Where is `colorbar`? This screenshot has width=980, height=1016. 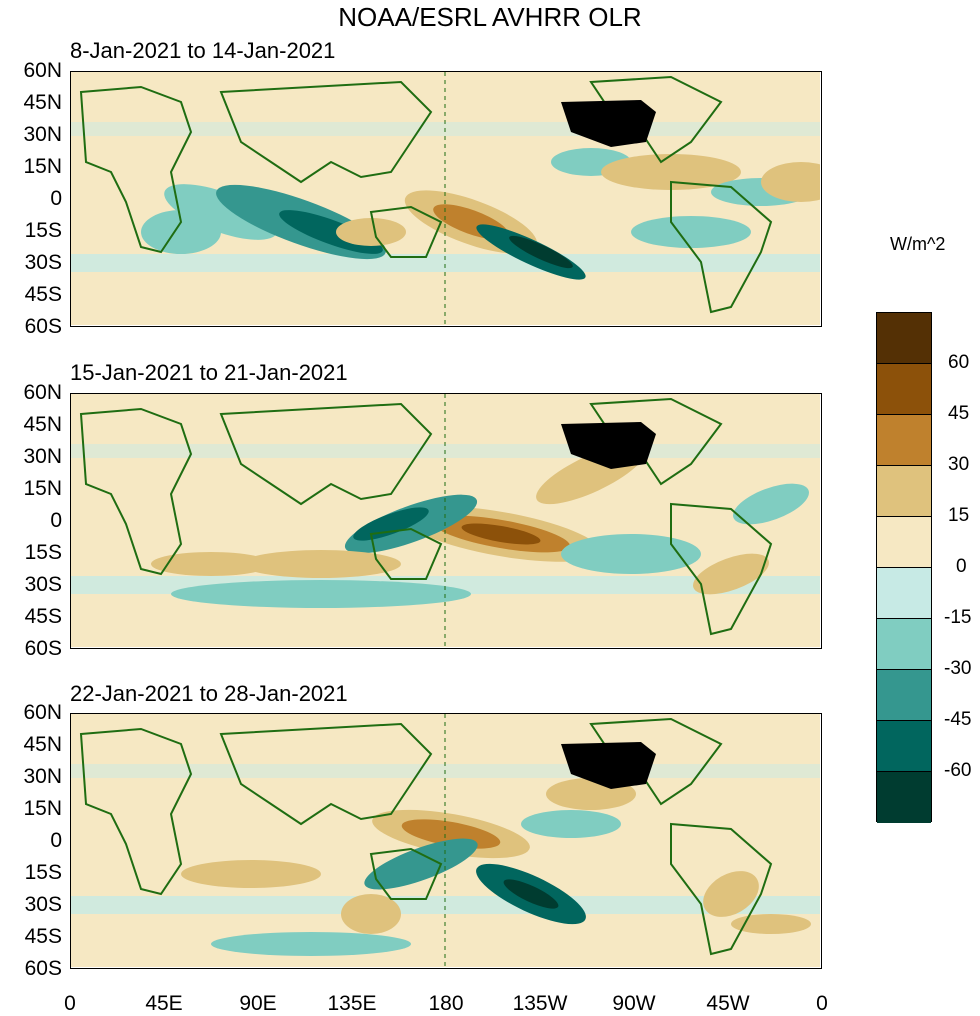 colorbar is located at coordinates (904, 567).